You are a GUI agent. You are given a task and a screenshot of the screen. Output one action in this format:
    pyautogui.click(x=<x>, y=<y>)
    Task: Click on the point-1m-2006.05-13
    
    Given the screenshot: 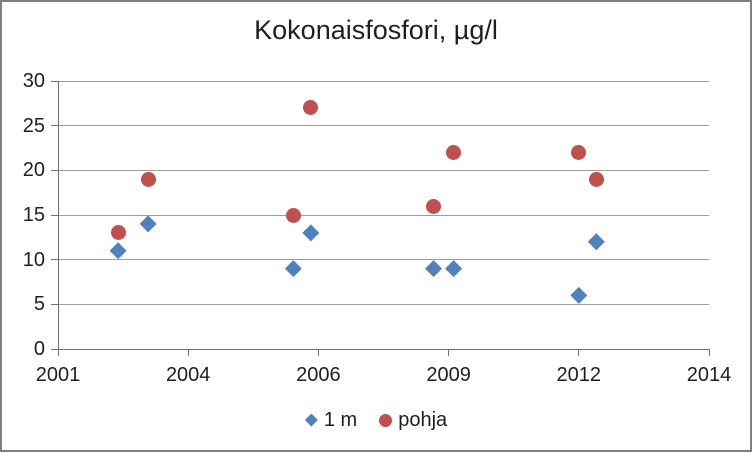 What is the action you would take?
    pyautogui.click(x=311, y=233)
    